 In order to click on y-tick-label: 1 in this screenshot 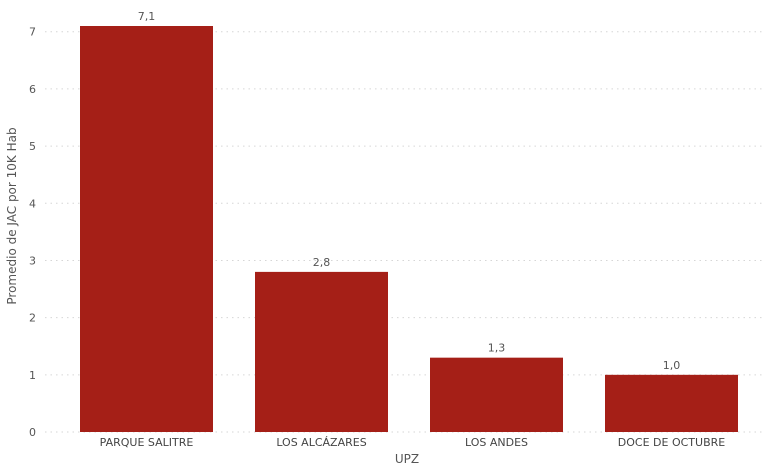, I will do `click(32, 375)`.